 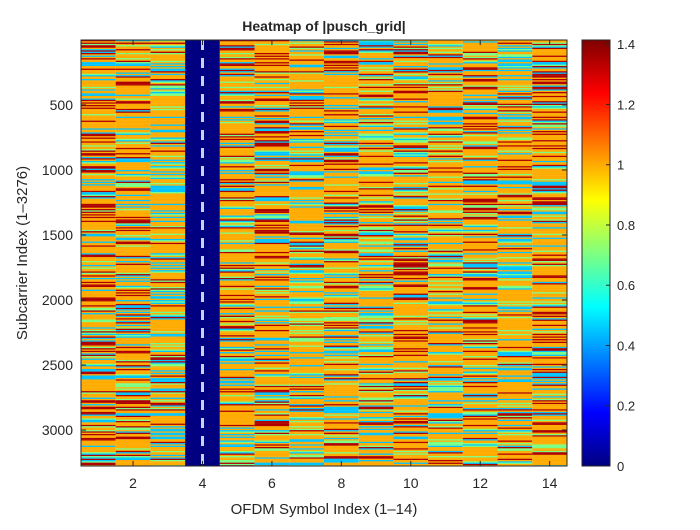 What do you see at coordinates (62, 105) in the screenshot?
I see `y-tick-label: 500` at bounding box center [62, 105].